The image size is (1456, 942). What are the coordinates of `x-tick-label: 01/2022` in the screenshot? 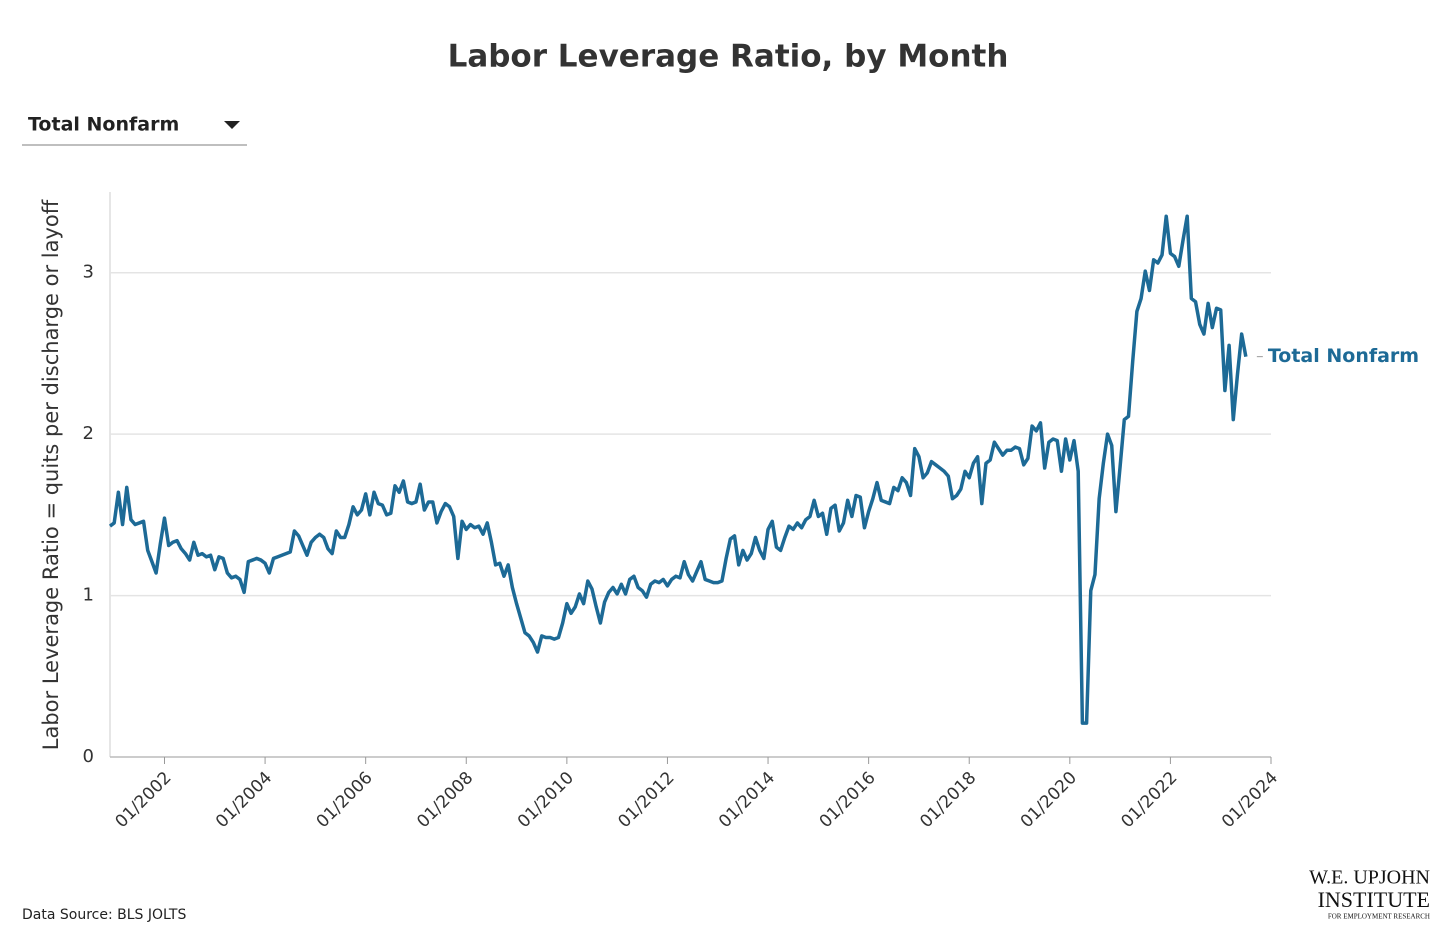 It's located at (1149, 800).